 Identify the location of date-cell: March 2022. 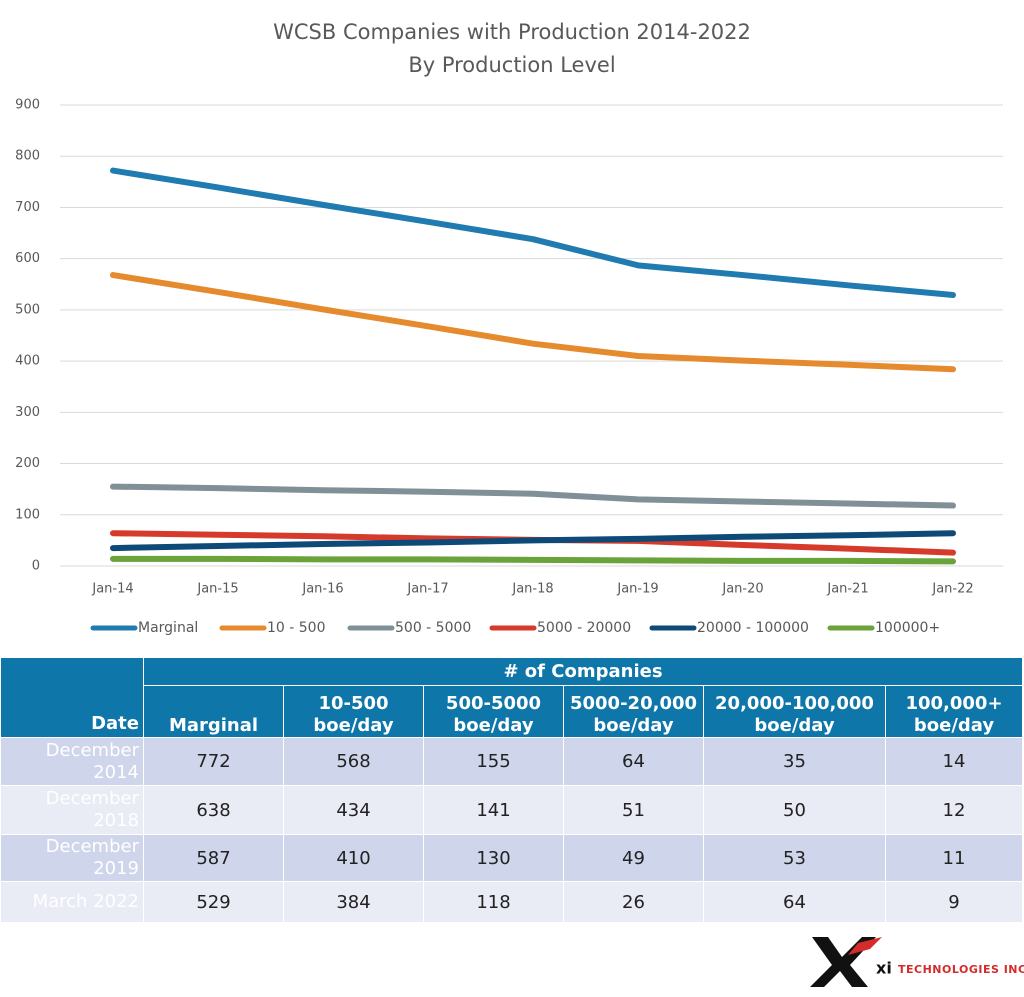
(72, 902).